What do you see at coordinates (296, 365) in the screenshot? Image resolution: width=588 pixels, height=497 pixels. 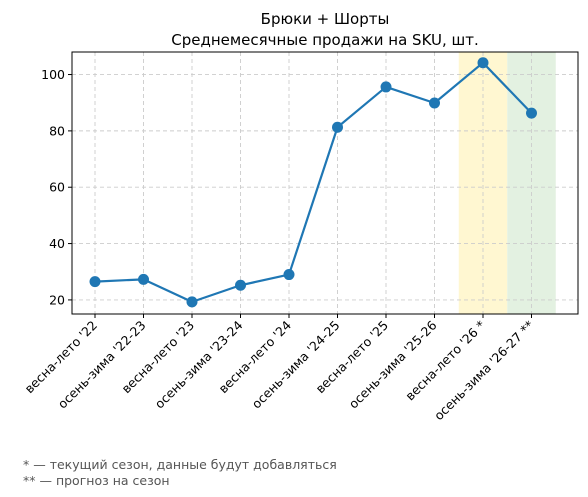 I see `x-tick-label-5: осень-зима '24-25` at bounding box center [296, 365].